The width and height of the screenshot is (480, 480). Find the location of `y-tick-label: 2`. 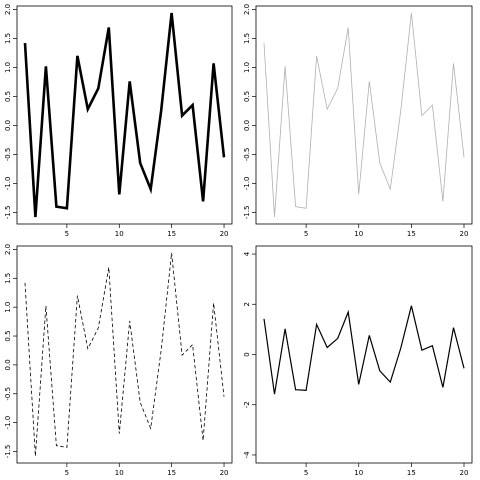

y-tick-label: 2 is located at coordinates (247, 304).